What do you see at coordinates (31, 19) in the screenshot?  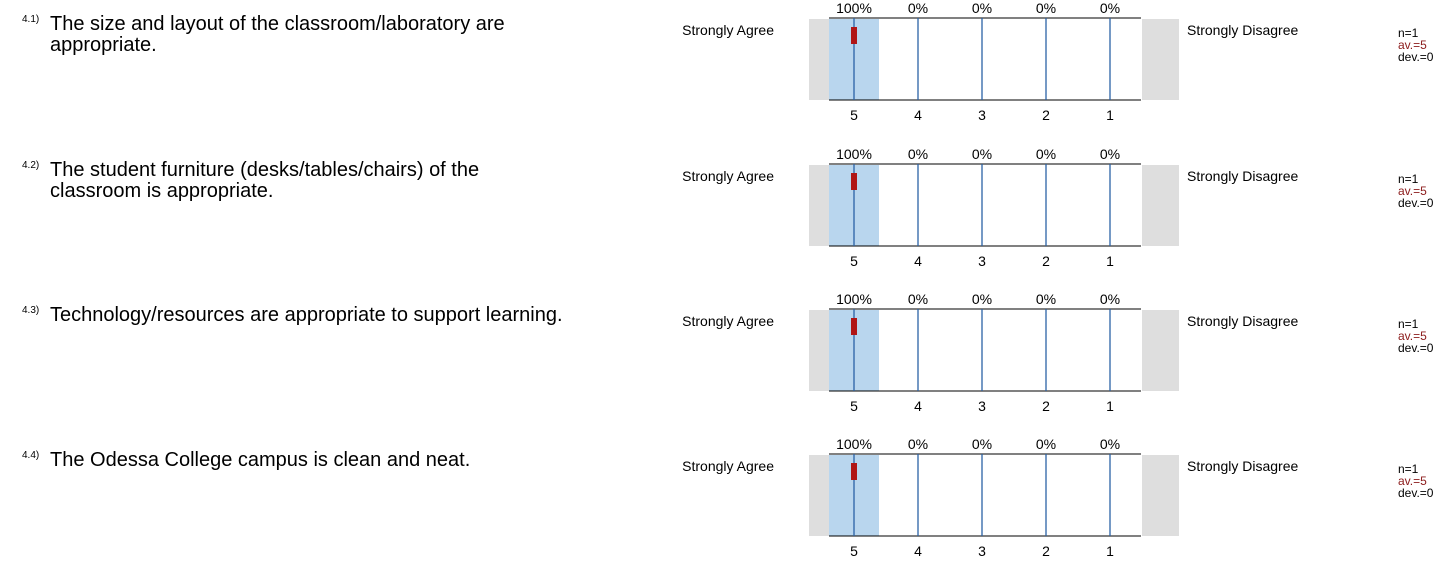 I see `question-number: 4.1)` at bounding box center [31, 19].